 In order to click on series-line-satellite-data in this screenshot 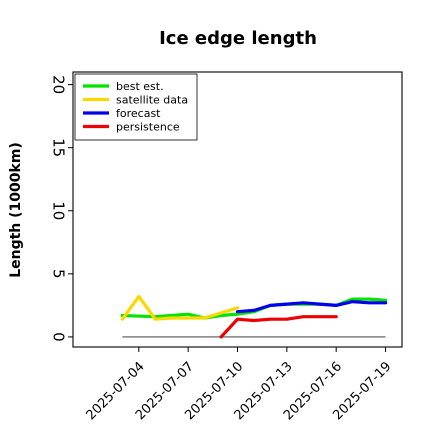, I will do `click(180, 307)`.